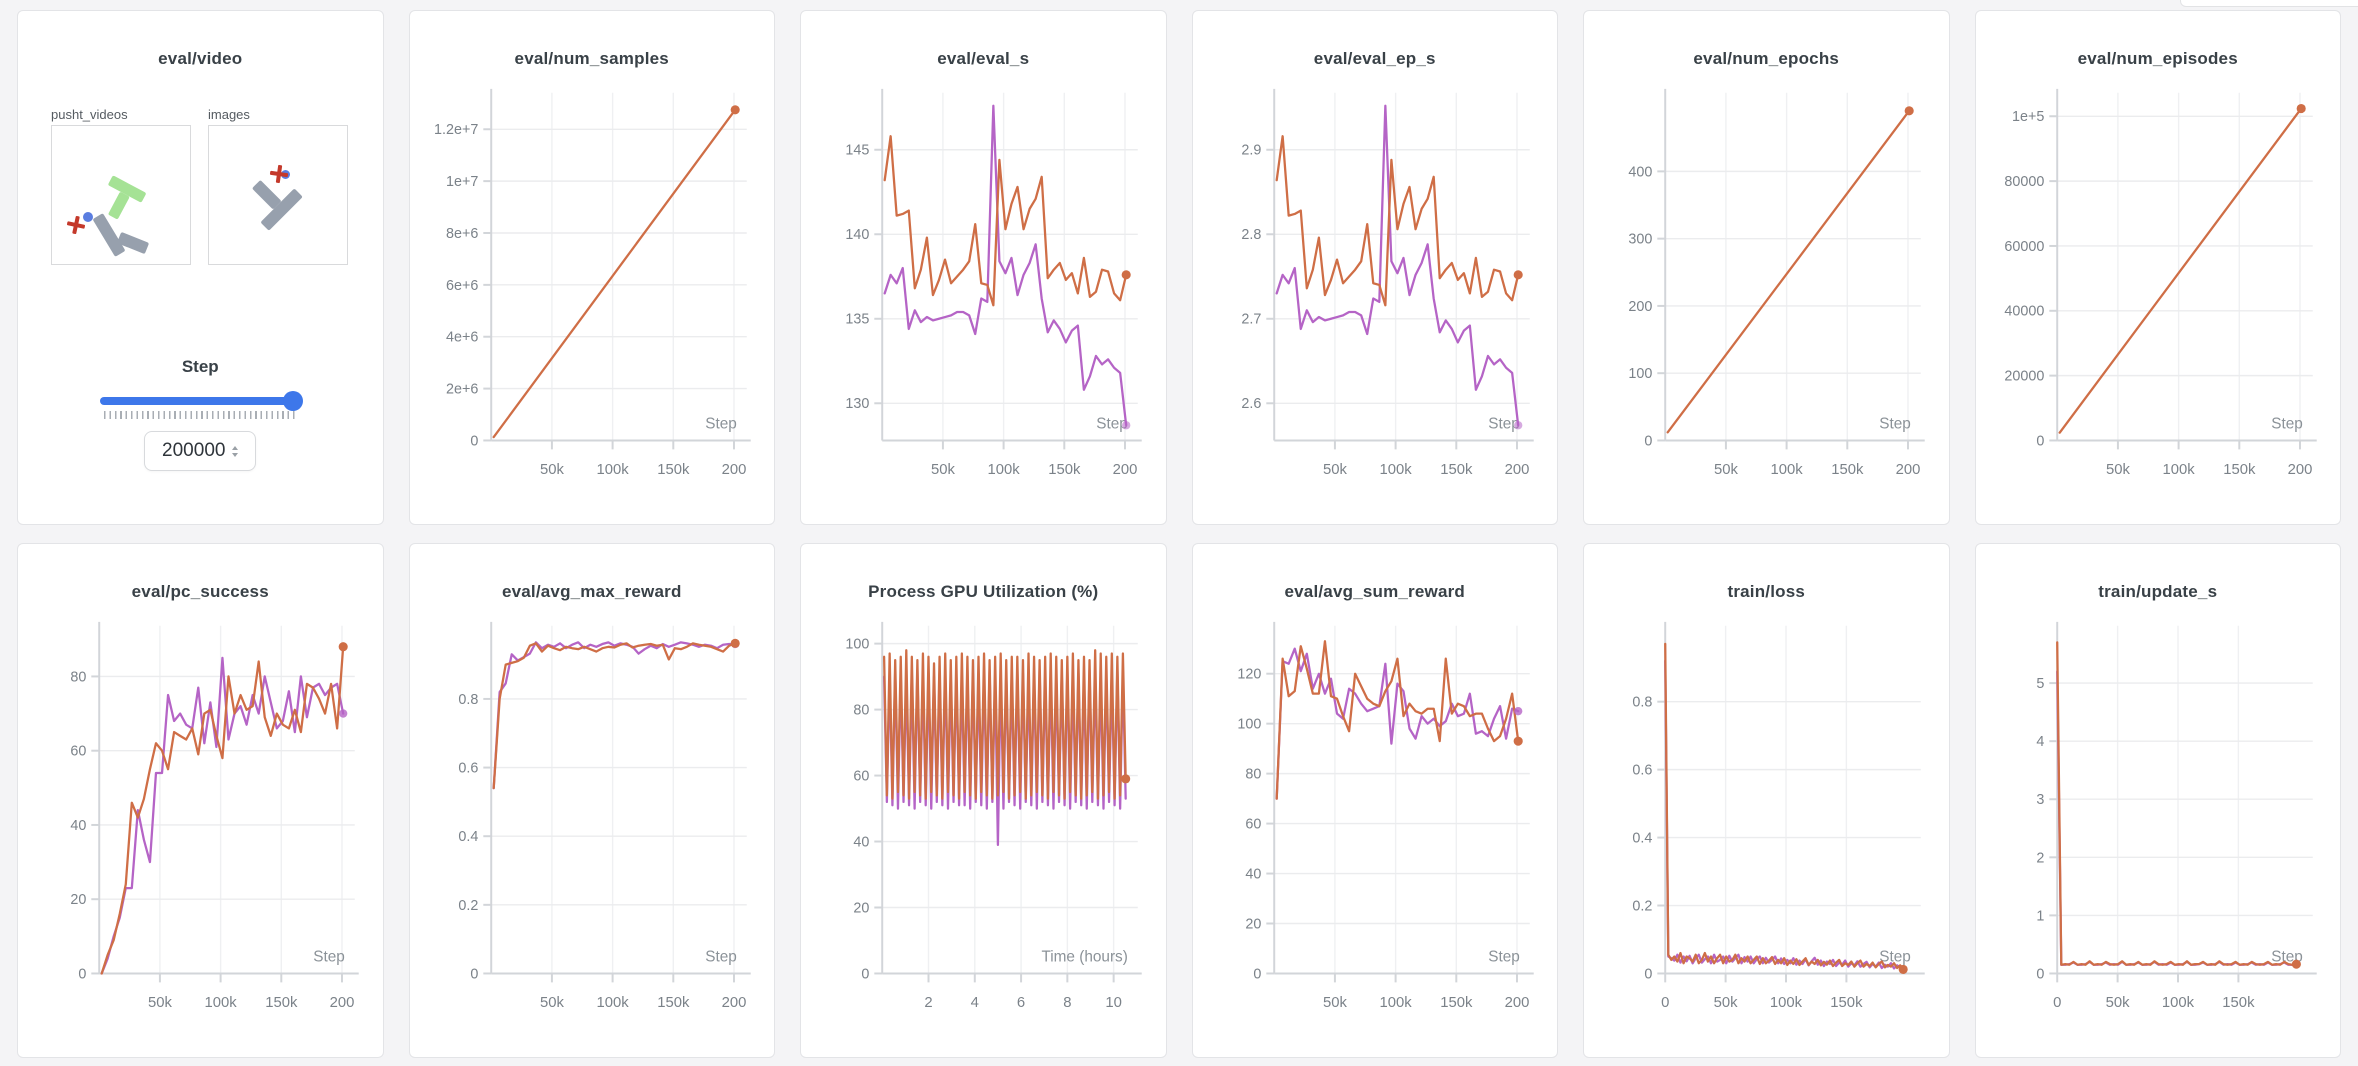 This screenshot has height=1066, width=2358. Describe the element at coordinates (278, 195) in the screenshot. I see `images-thumbnail` at that location.